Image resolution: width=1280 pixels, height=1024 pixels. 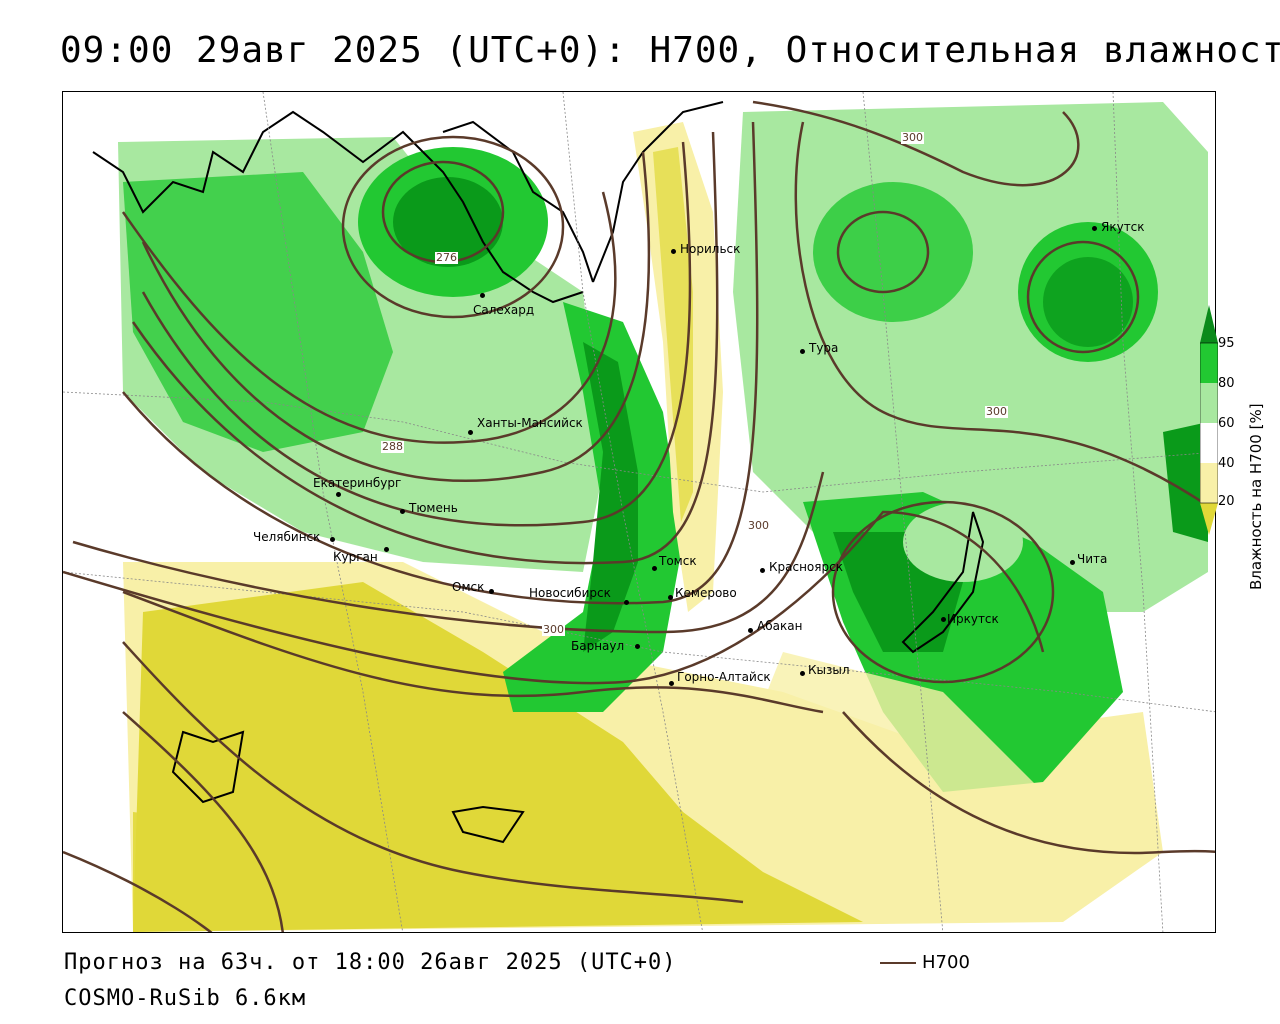 What do you see at coordinates (1226, 423) in the screenshot?
I see `colorbar-tick-60: 60` at bounding box center [1226, 423].